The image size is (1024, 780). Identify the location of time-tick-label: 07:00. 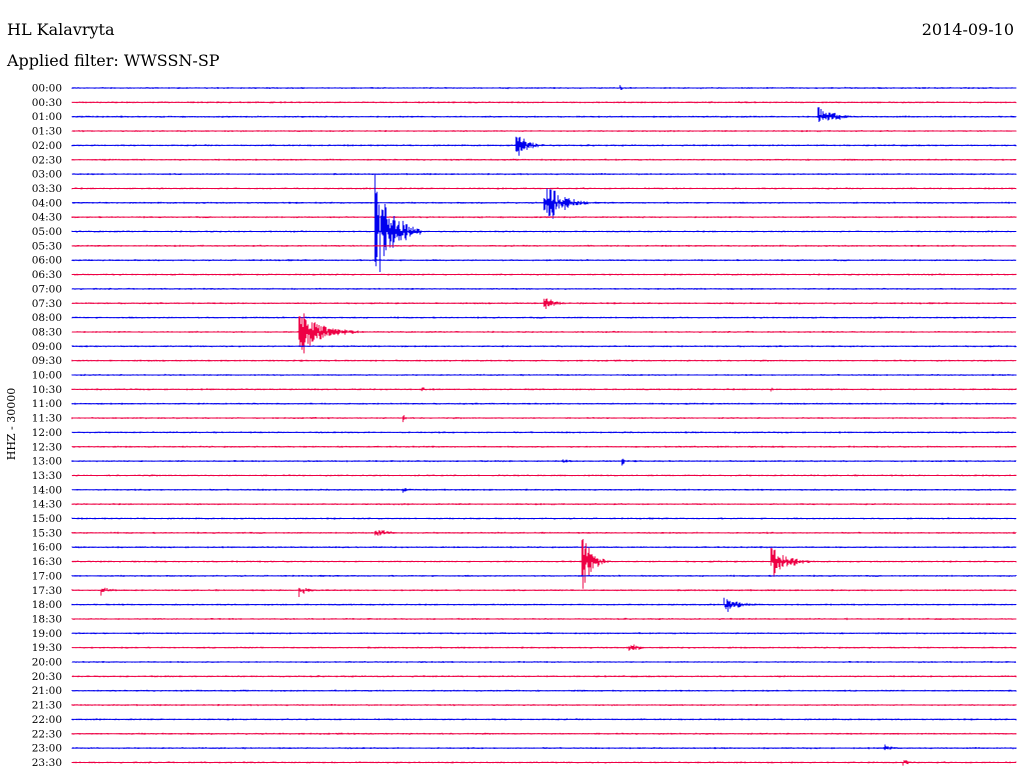
(47, 289).